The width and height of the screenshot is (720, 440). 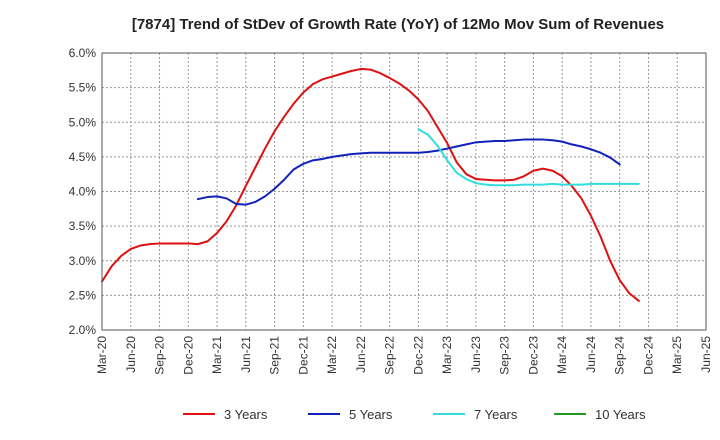 What do you see at coordinates (620, 355) in the screenshot?
I see `x-tick-label: Sep-24` at bounding box center [620, 355].